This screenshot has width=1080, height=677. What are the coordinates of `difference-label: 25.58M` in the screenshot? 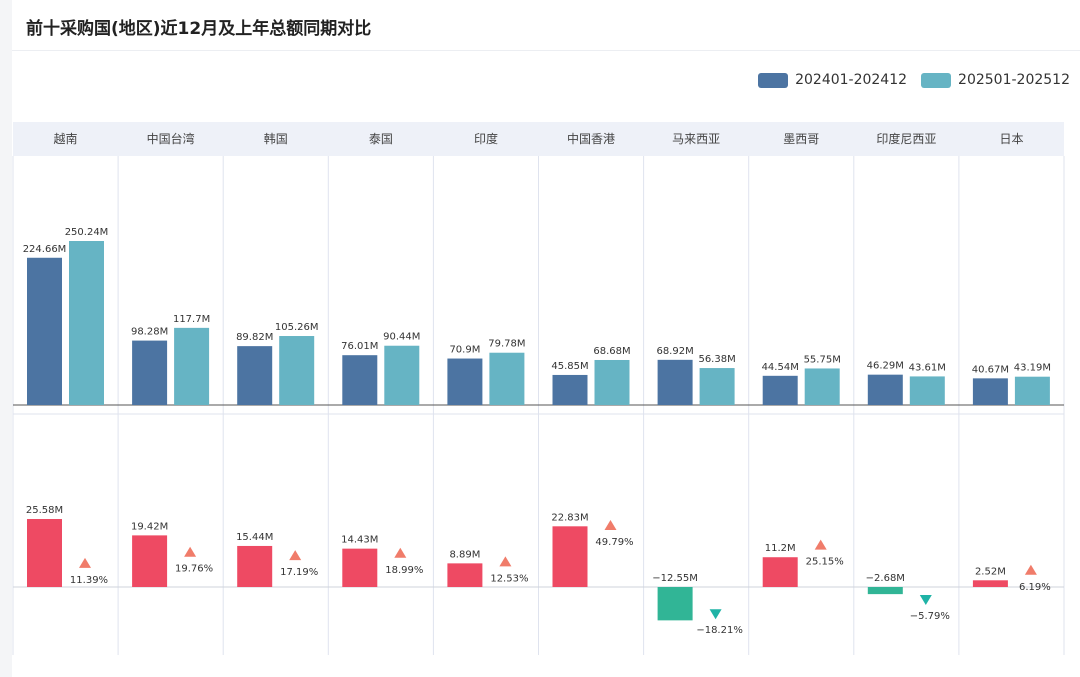 It's located at (44, 510).